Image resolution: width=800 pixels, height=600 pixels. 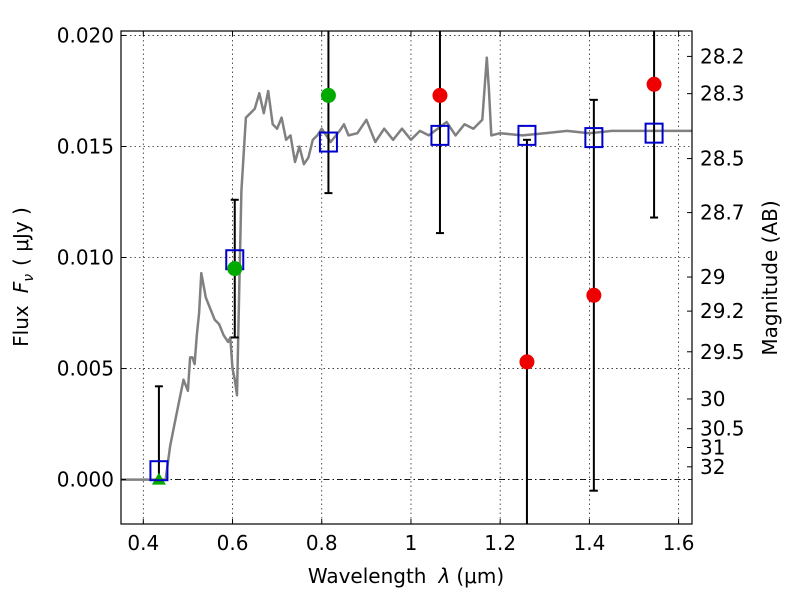 What do you see at coordinates (722, 311) in the screenshot?
I see `mag-tick-label: 29.2` at bounding box center [722, 311].